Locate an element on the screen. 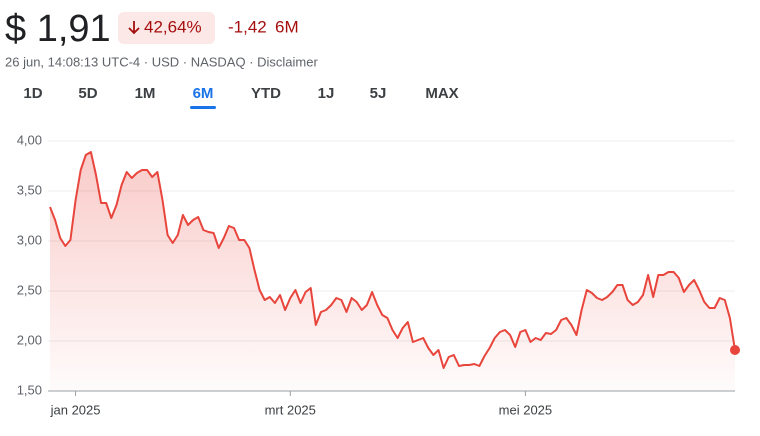  x-tick-label: mrt 2025 is located at coordinates (290, 409).